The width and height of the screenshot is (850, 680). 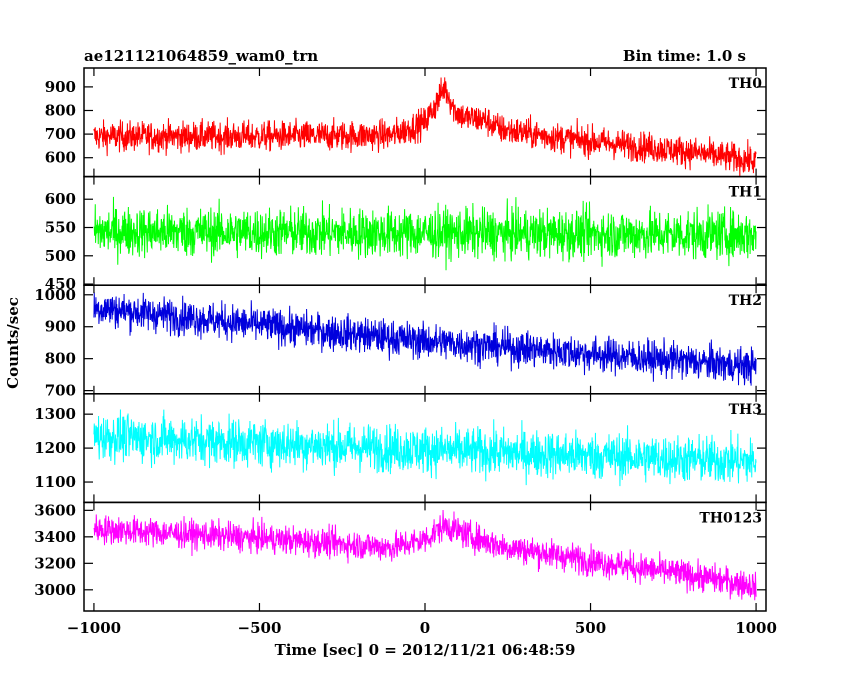 What do you see at coordinates (745, 193) in the screenshot?
I see `panel-label-th1: TH1` at bounding box center [745, 193].